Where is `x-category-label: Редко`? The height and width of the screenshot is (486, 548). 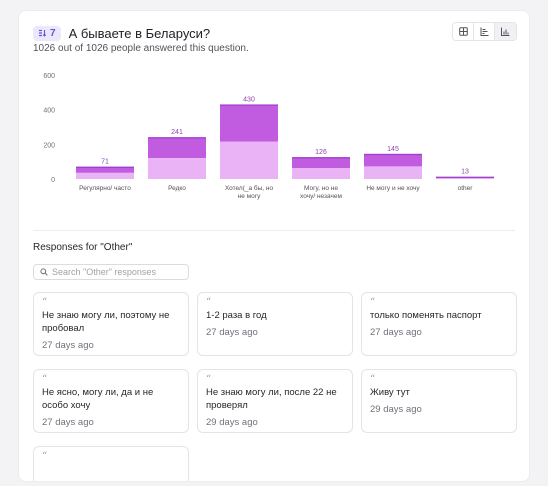
x-category-label: Редко is located at coordinates (177, 188).